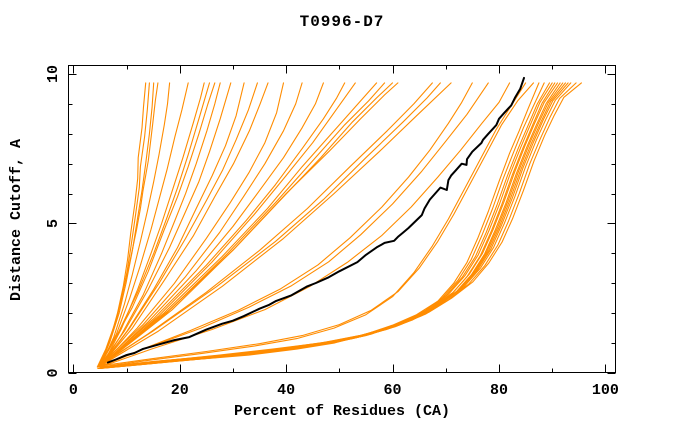 The image size is (680, 440). What do you see at coordinates (180, 390) in the screenshot?
I see `x-tick-label: 20` at bounding box center [180, 390].